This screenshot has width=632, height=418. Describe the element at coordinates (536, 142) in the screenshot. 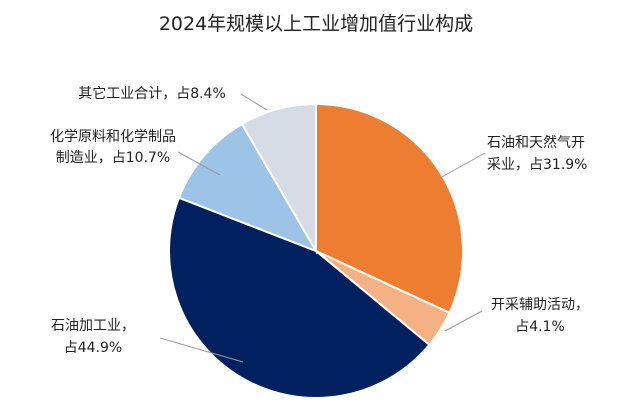

I see `slice-label-line: 石油和天然气开` at that location.